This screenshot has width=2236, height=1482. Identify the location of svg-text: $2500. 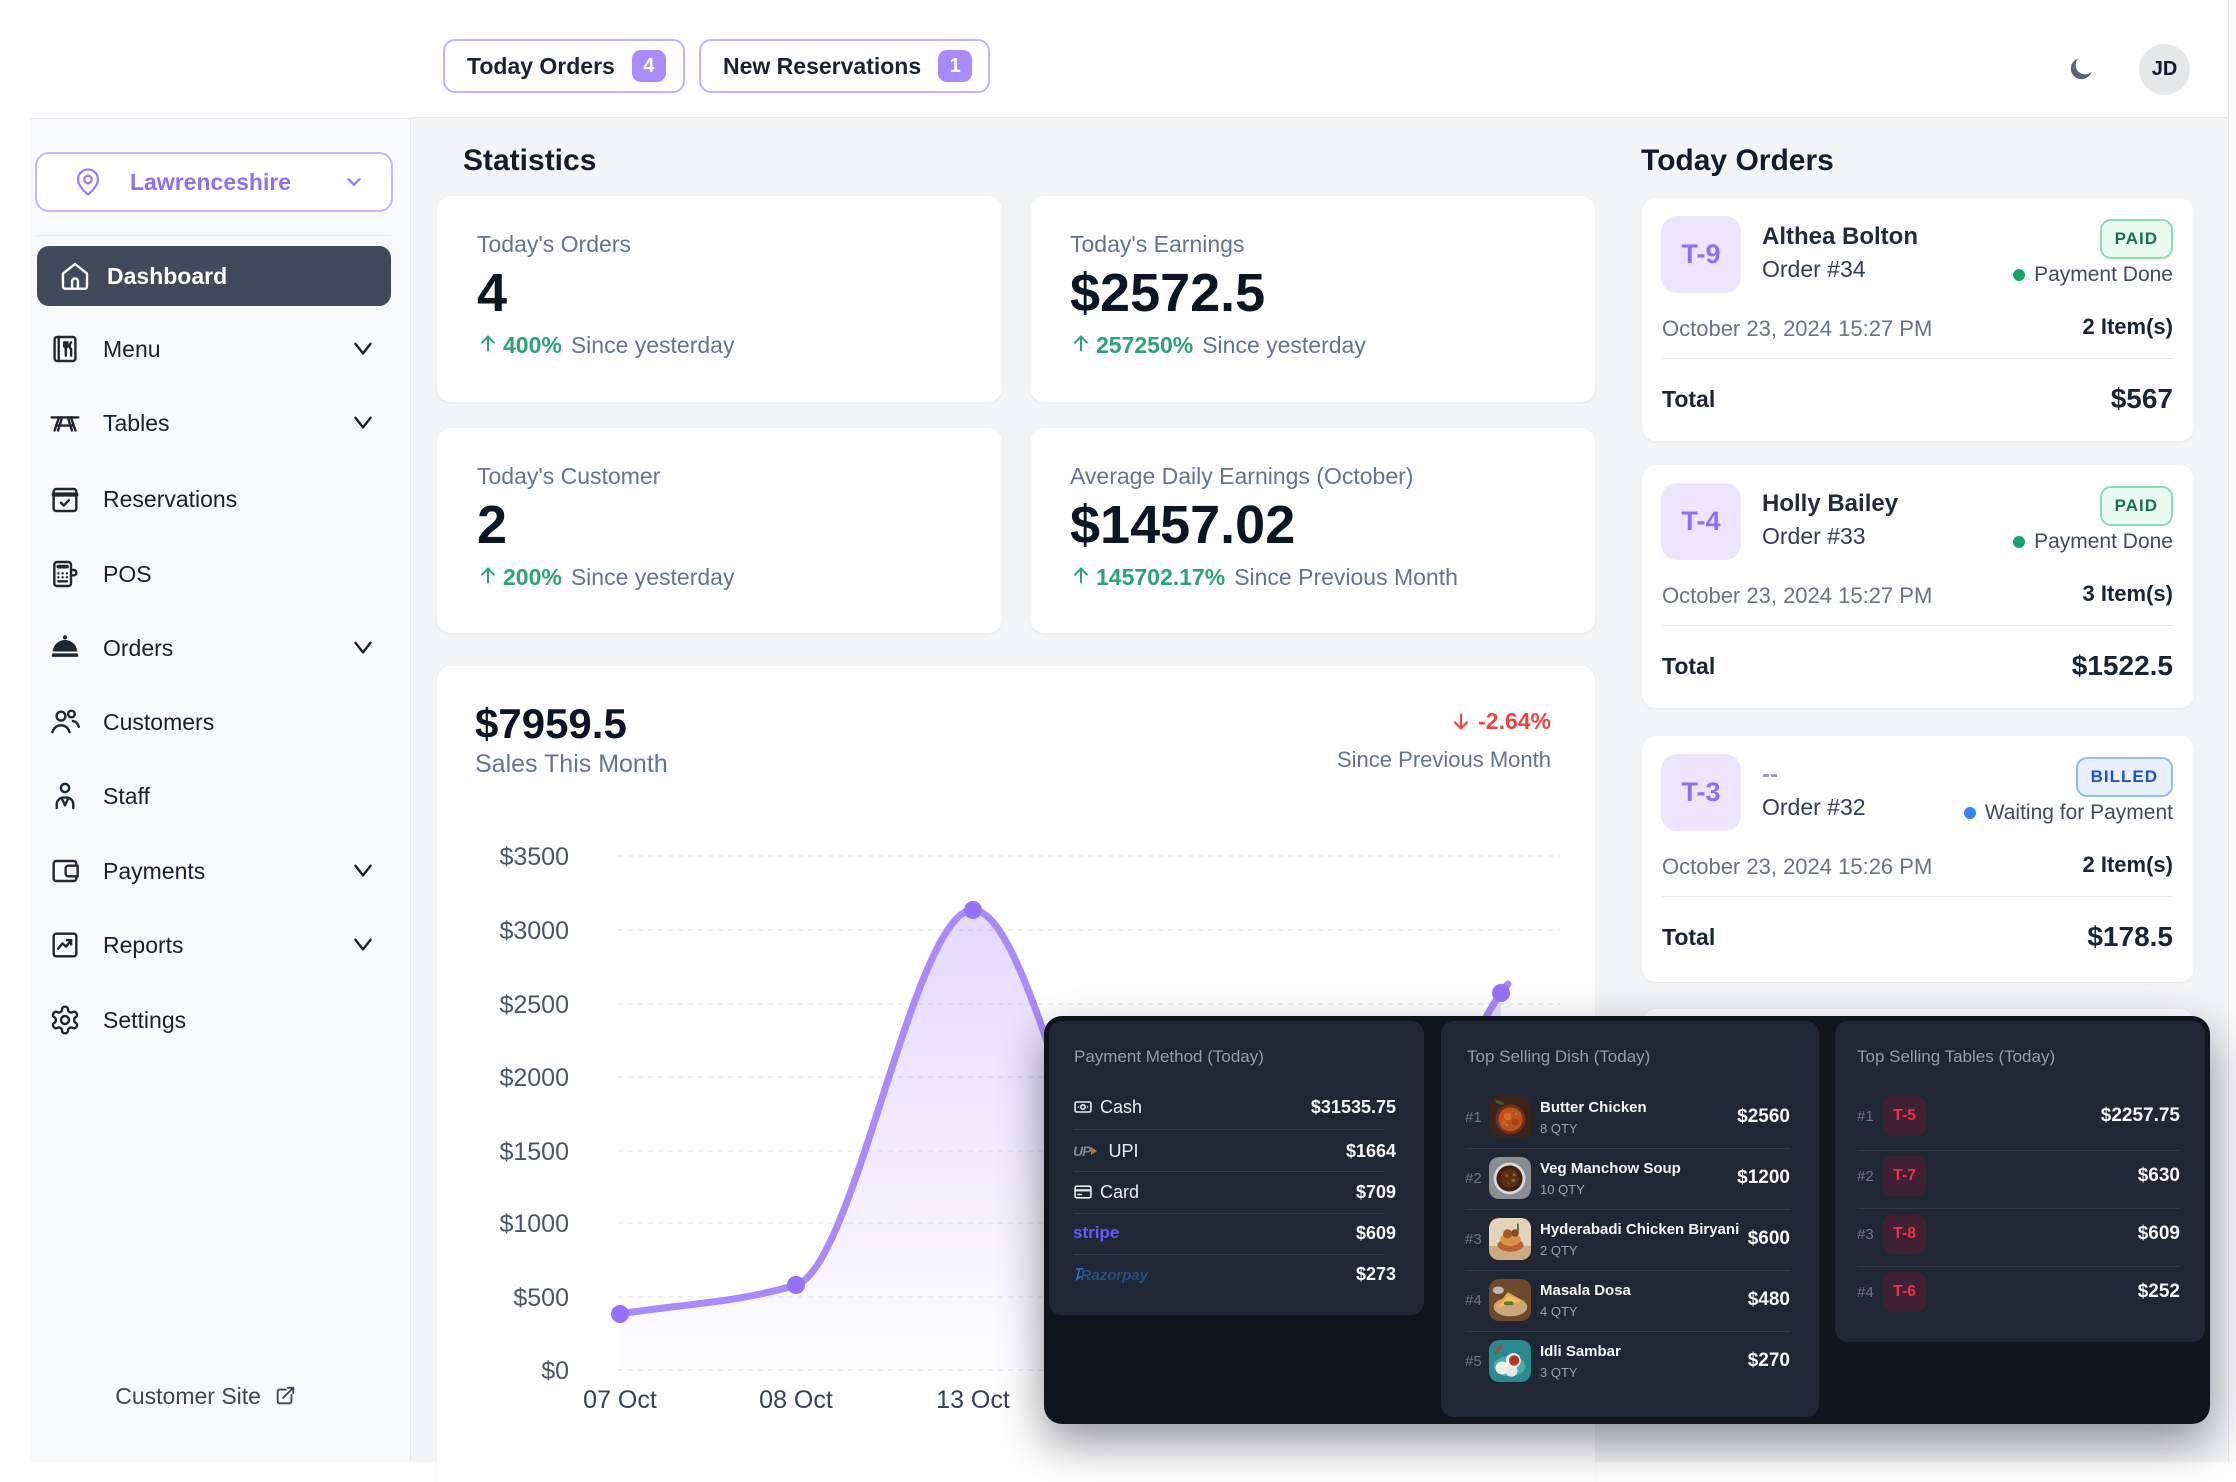
(534, 1005).